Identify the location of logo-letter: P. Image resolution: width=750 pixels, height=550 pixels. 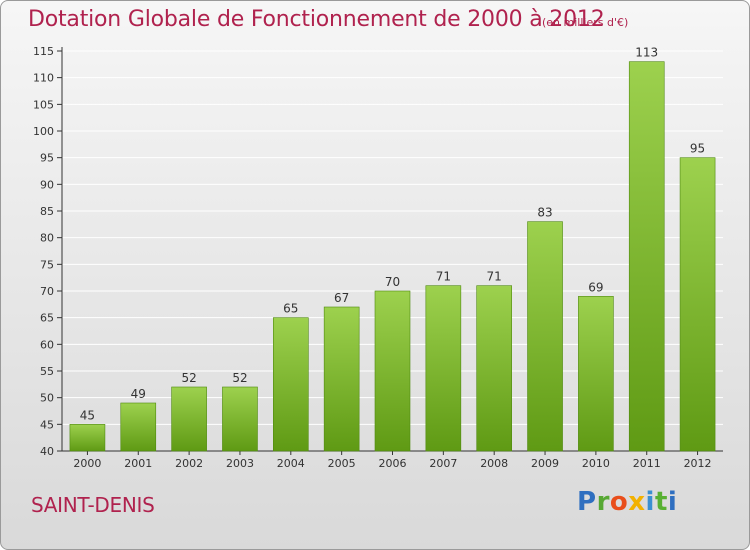
(587, 502).